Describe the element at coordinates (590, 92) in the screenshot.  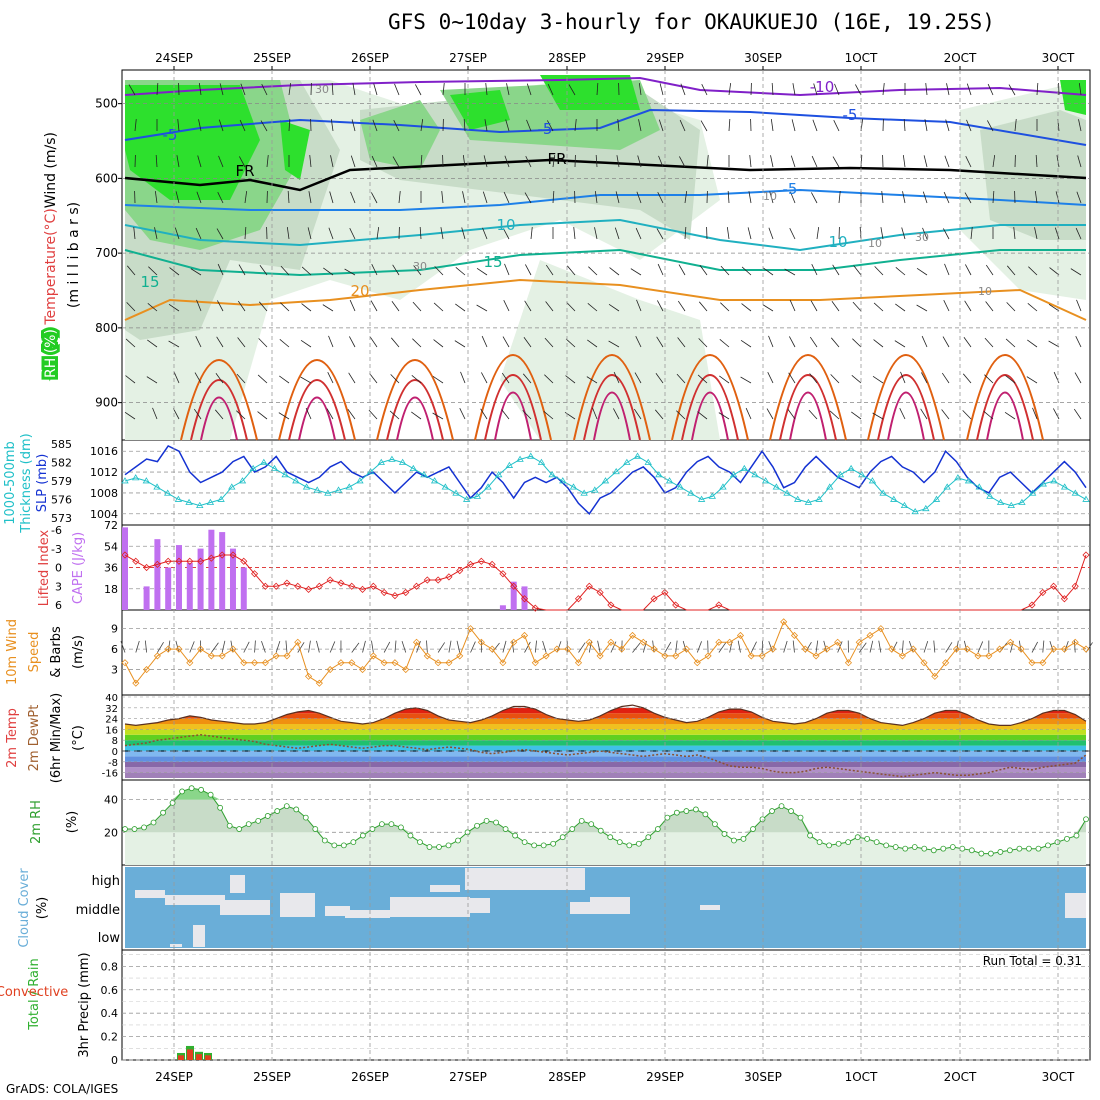
I see `rh-shading-region` at that location.